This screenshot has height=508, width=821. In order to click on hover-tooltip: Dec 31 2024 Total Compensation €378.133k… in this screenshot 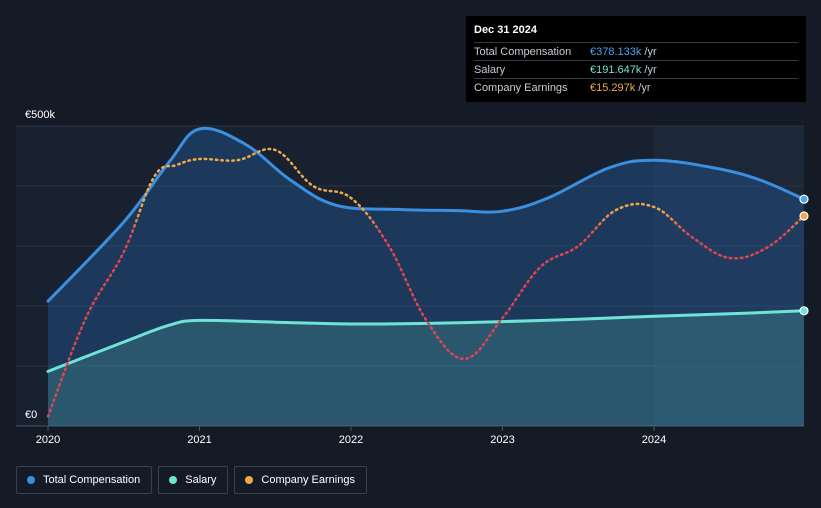, I will do `click(636, 59)`.